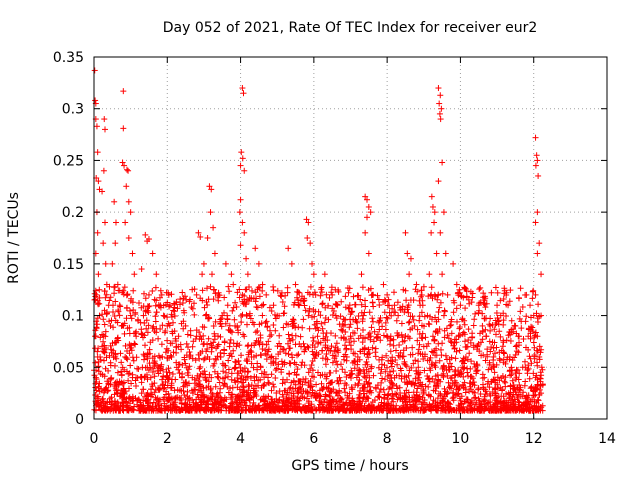  I want to click on y-tick-label: 0.05, so click(68, 368).